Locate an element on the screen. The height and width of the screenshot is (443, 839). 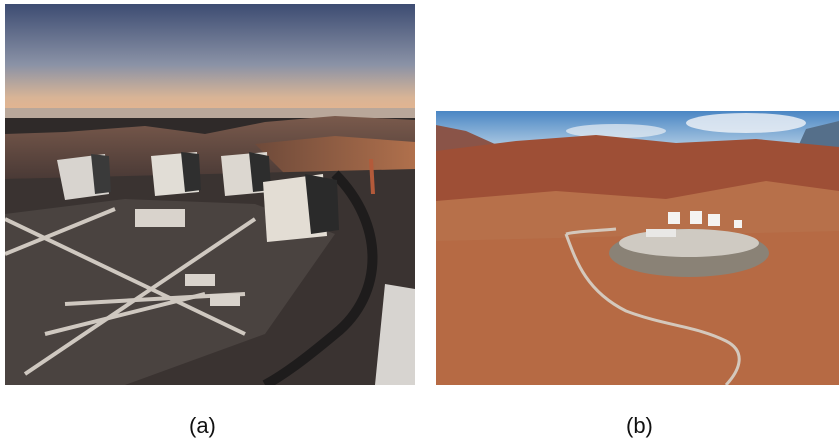
caption-a: (a) is located at coordinates (202, 425).